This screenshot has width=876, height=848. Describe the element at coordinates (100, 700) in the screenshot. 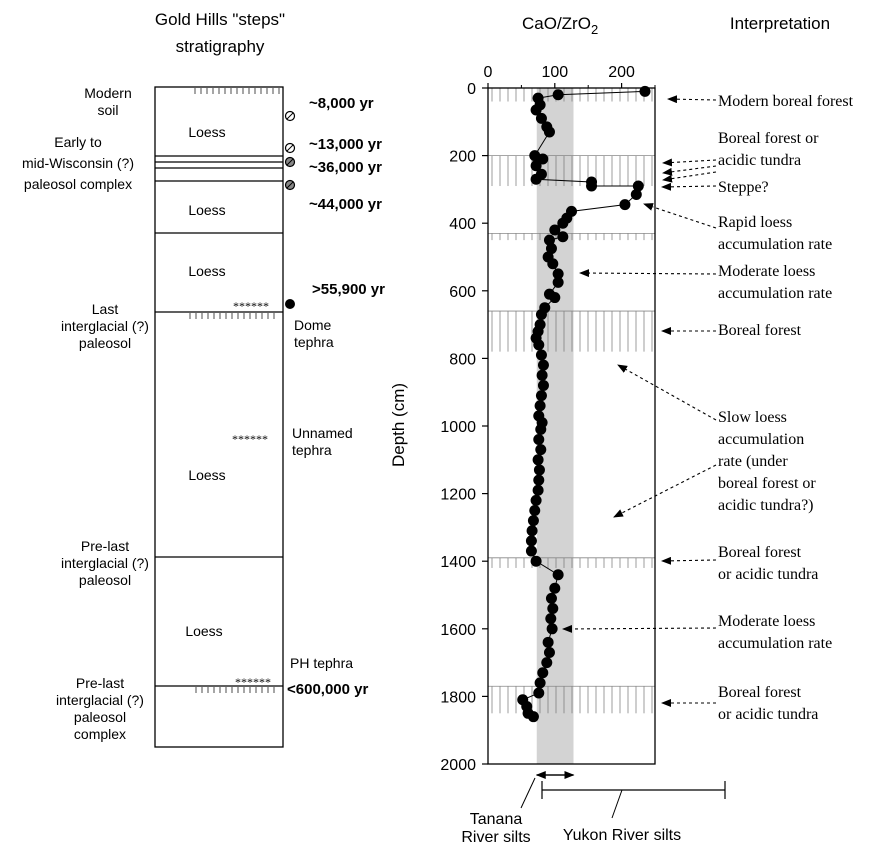

I see `prelast-complex-label-2: interglacial (?)` at that location.